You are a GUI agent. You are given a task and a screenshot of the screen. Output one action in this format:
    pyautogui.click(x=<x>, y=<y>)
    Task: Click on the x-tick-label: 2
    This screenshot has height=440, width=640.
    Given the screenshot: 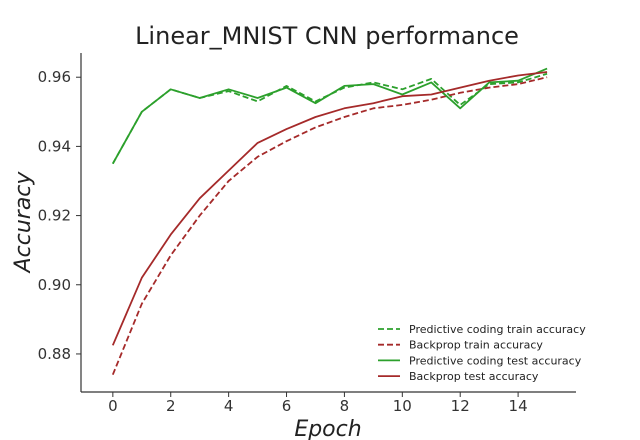 What is the action you would take?
    pyautogui.click(x=171, y=406)
    